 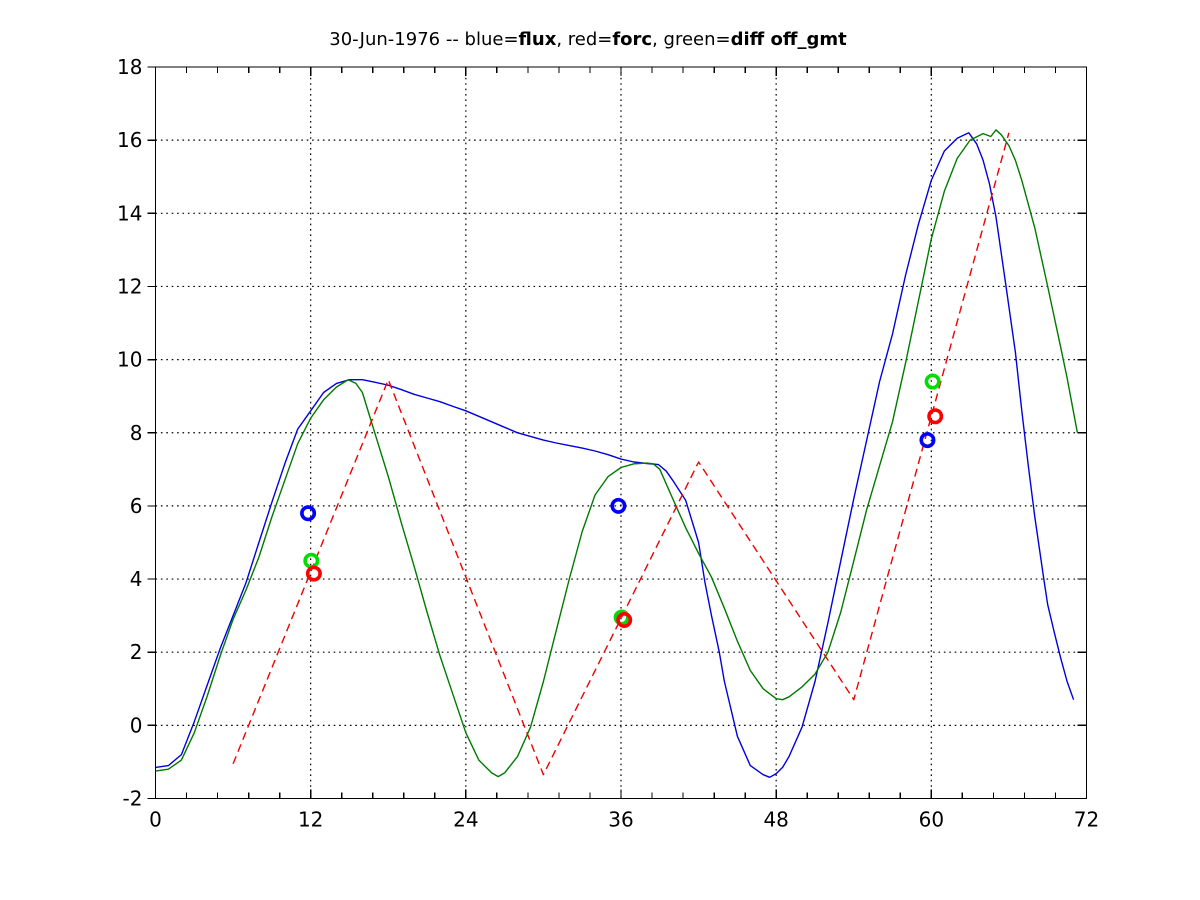 I want to click on y-tick-label: 6, so click(x=136, y=506).